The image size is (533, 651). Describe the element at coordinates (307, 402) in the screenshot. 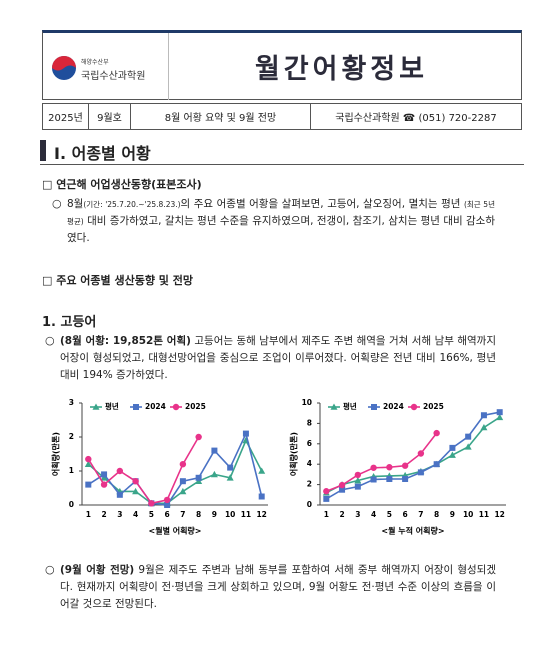

I see `y-tick-label: 10` at that location.